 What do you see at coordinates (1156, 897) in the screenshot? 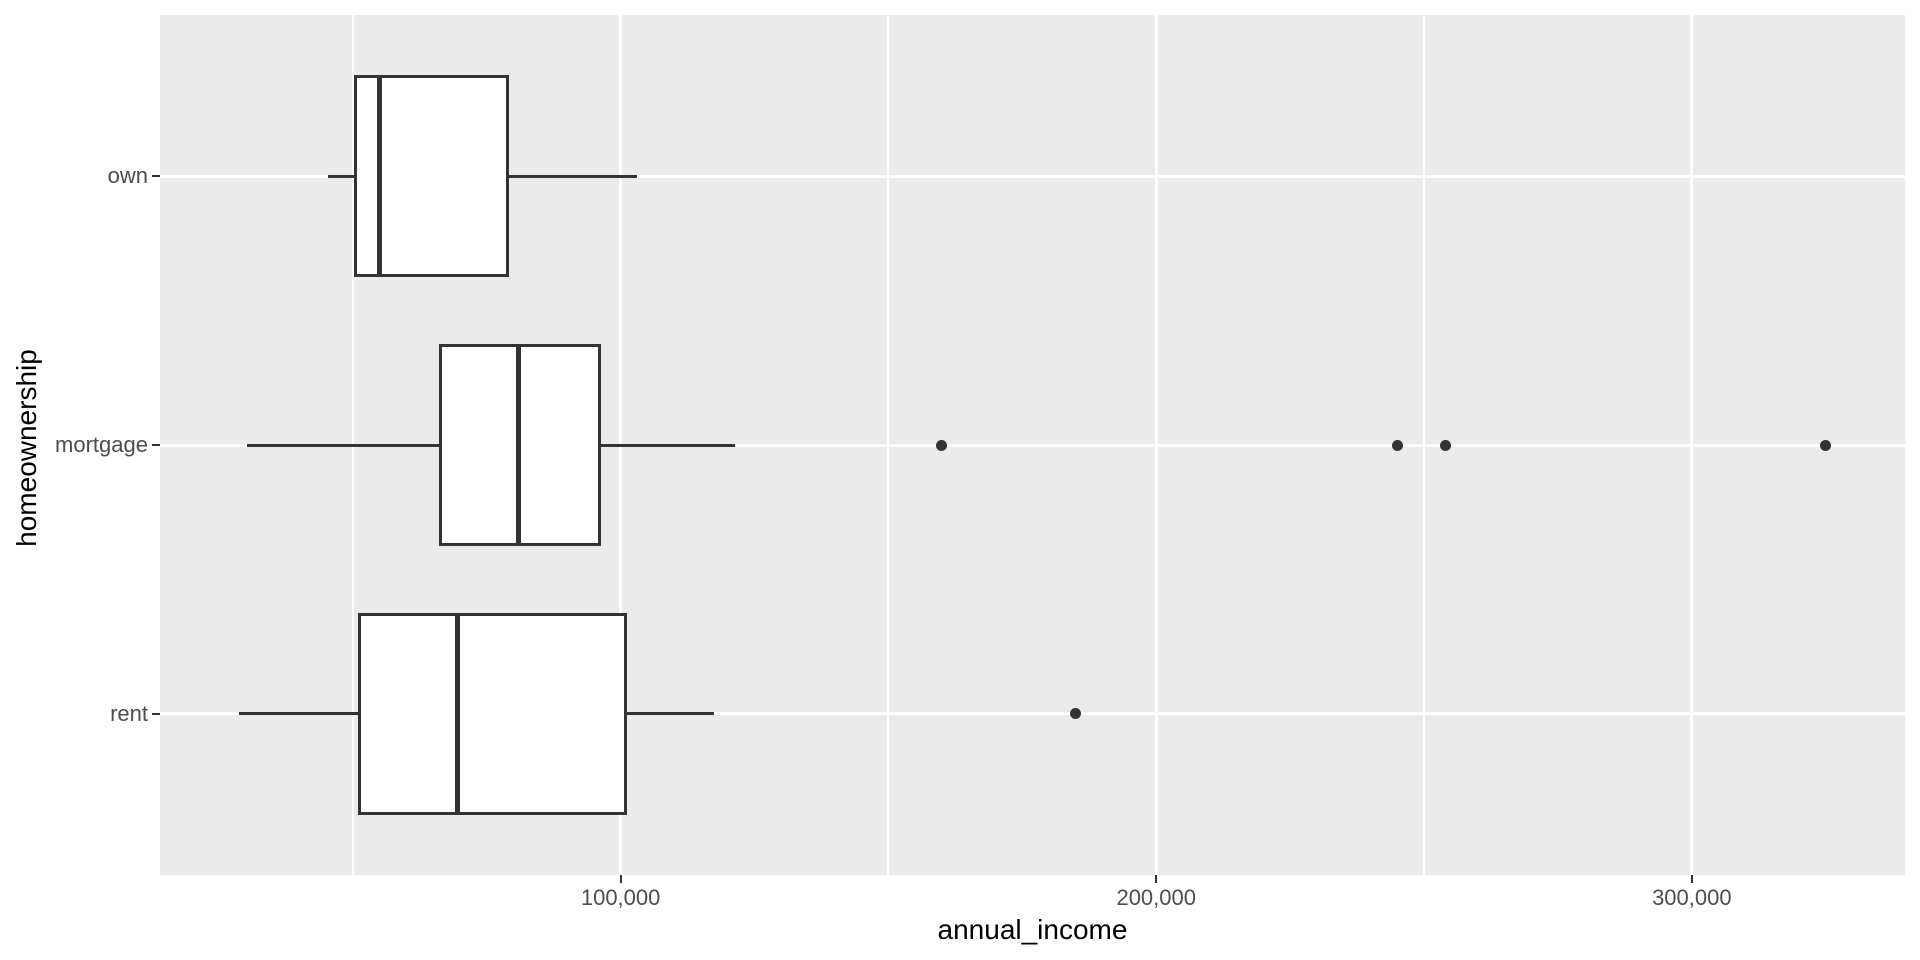
I see `x-tick-label: 200,000` at bounding box center [1156, 897].